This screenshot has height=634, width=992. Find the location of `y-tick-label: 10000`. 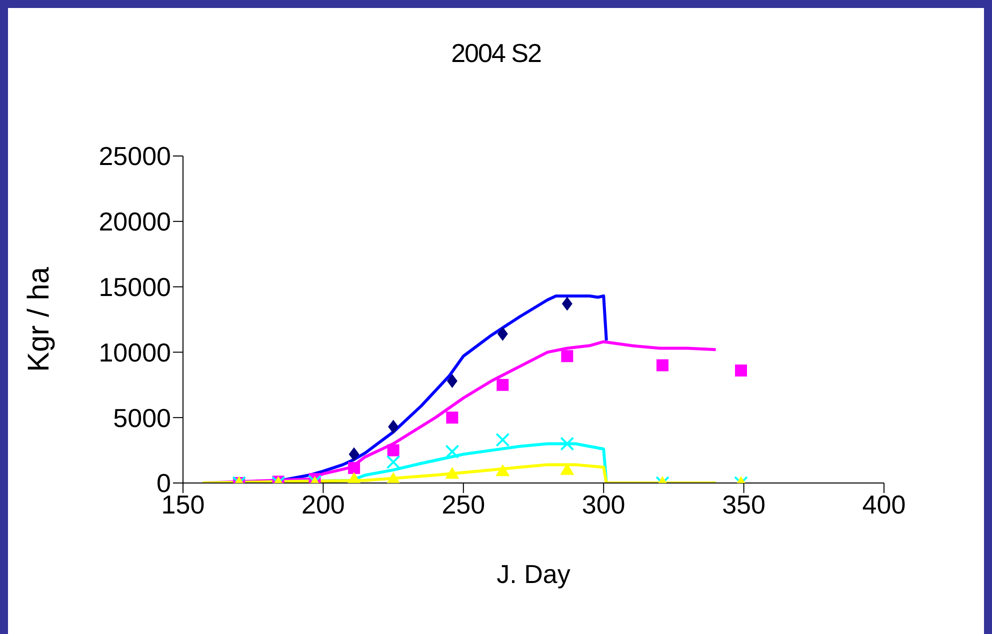

y-tick-label: 10000 is located at coordinates (134, 352).